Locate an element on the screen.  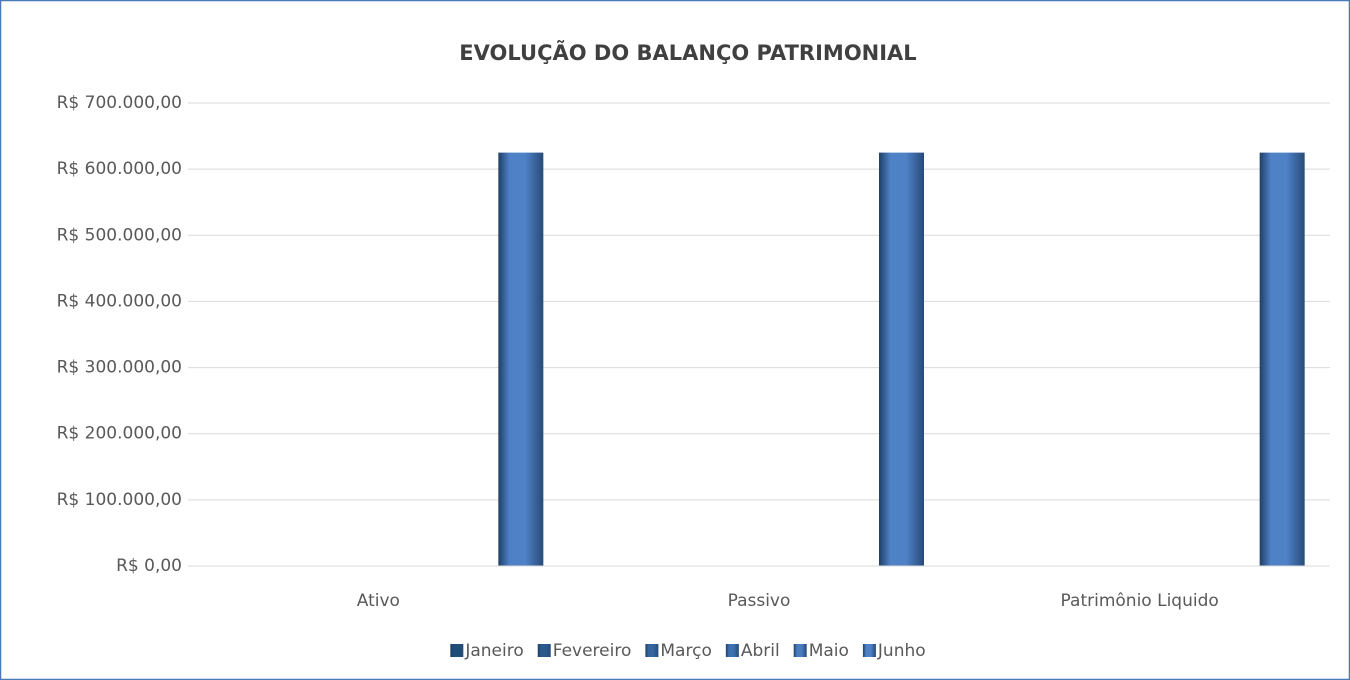
y-tick-label: R$ 300.000,00 is located at coordinates (119, 368).